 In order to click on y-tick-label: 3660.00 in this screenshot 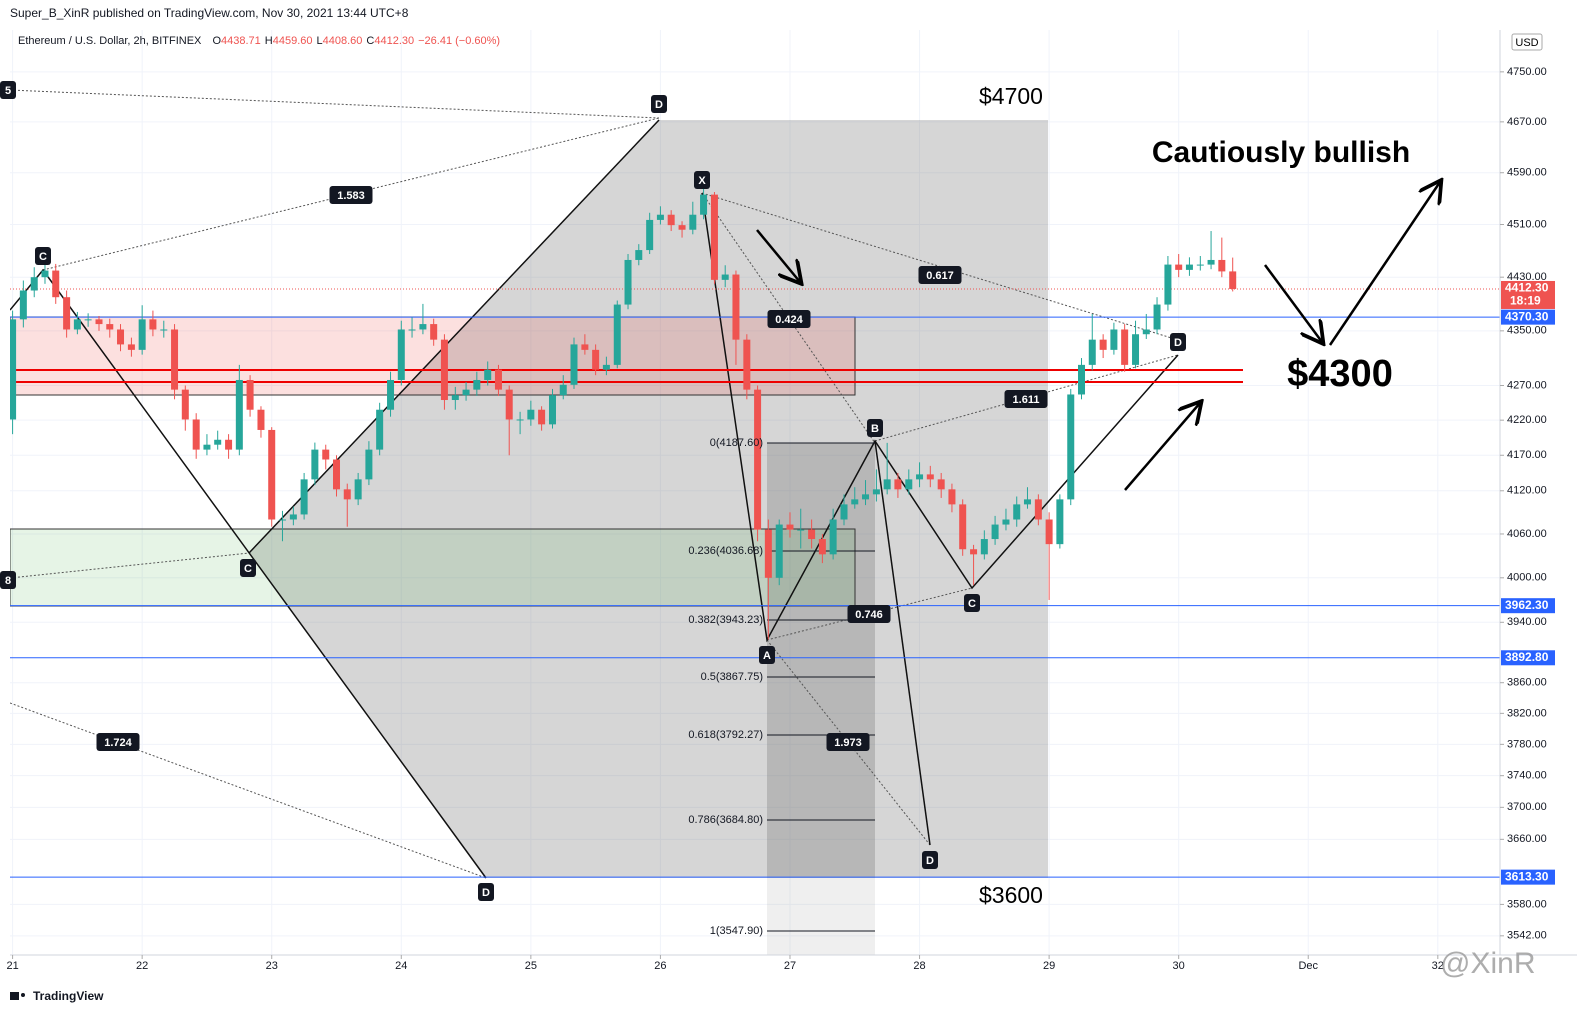, I will do `click(1527, 839)`.